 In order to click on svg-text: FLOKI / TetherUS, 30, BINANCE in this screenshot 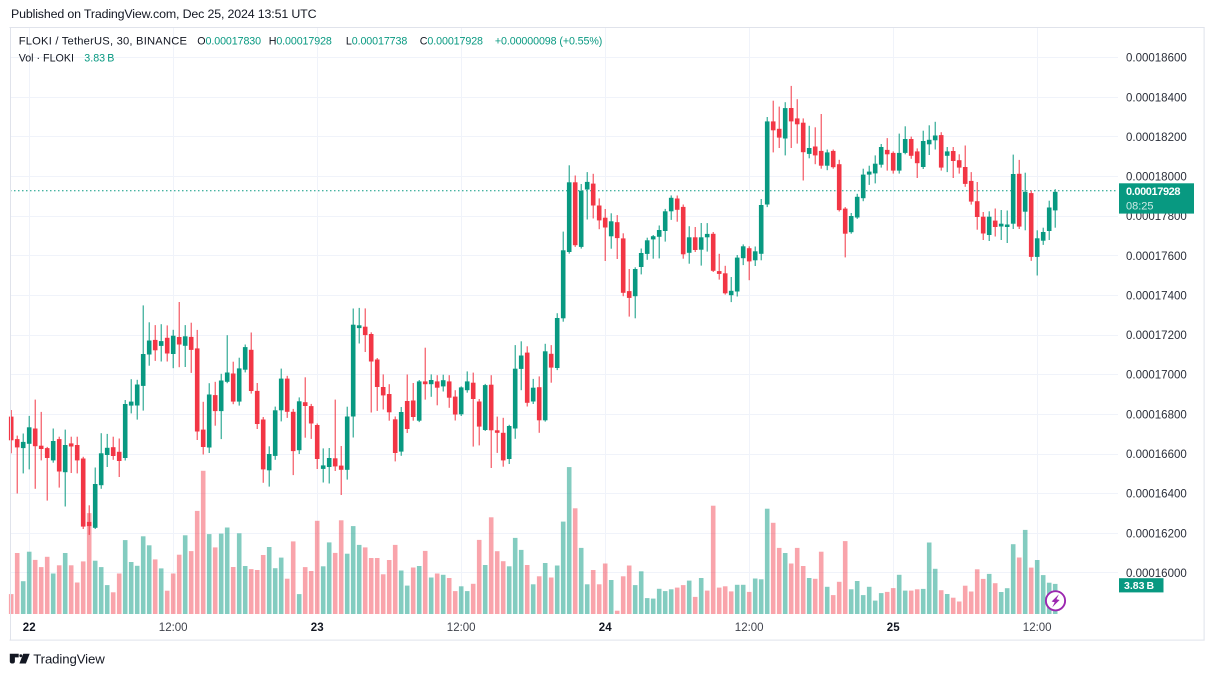, I will do `click(103, 42)`.